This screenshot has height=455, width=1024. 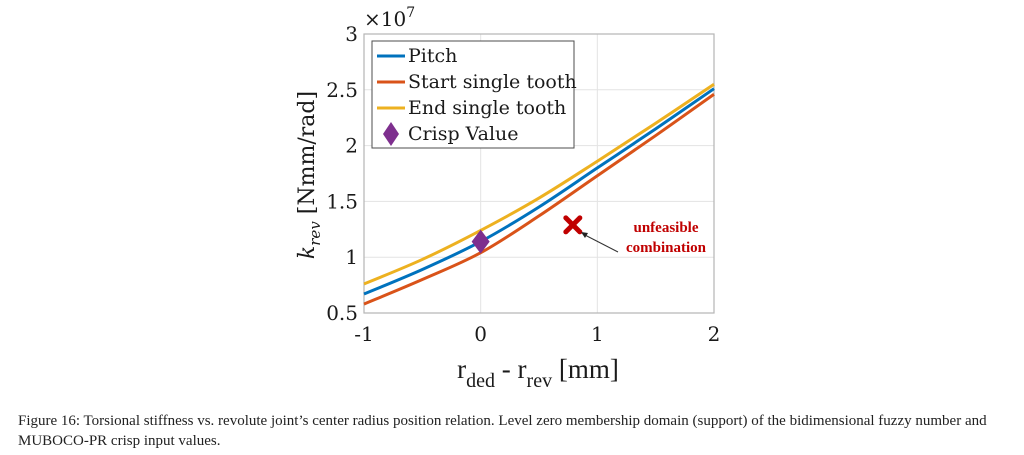 I want to click on legend-item: Start single tooth, so click(x=477, y=82).